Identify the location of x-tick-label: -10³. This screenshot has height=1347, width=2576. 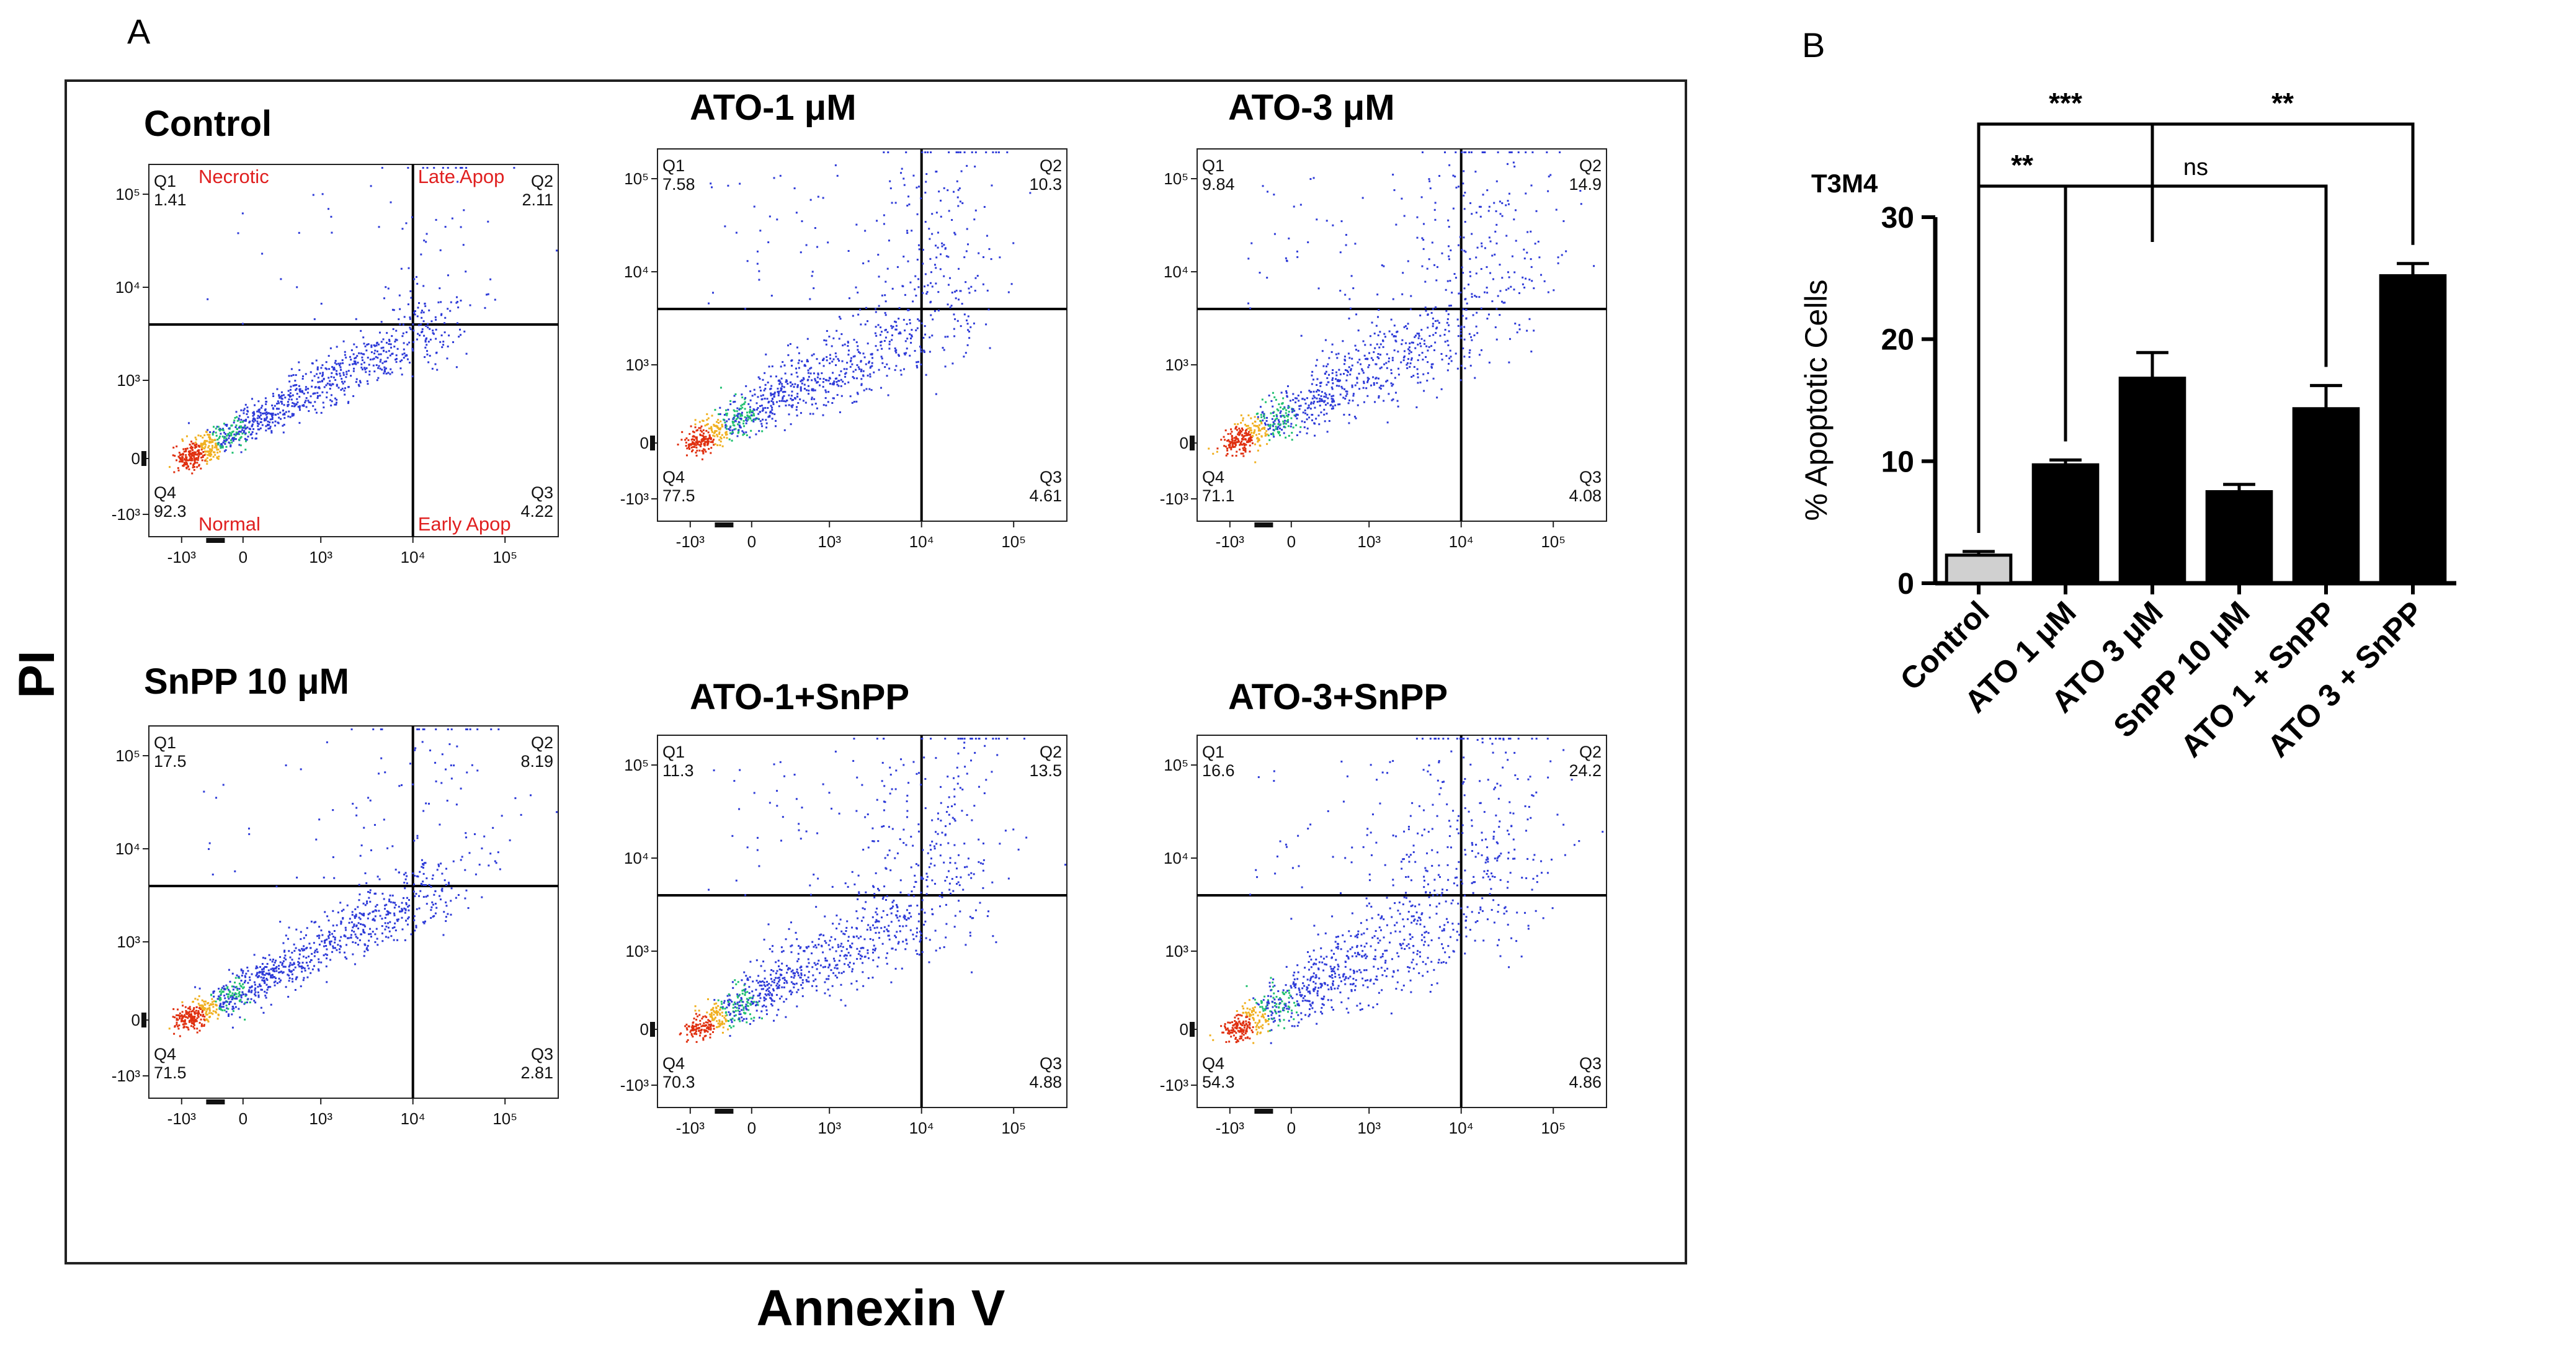
(690, 541).